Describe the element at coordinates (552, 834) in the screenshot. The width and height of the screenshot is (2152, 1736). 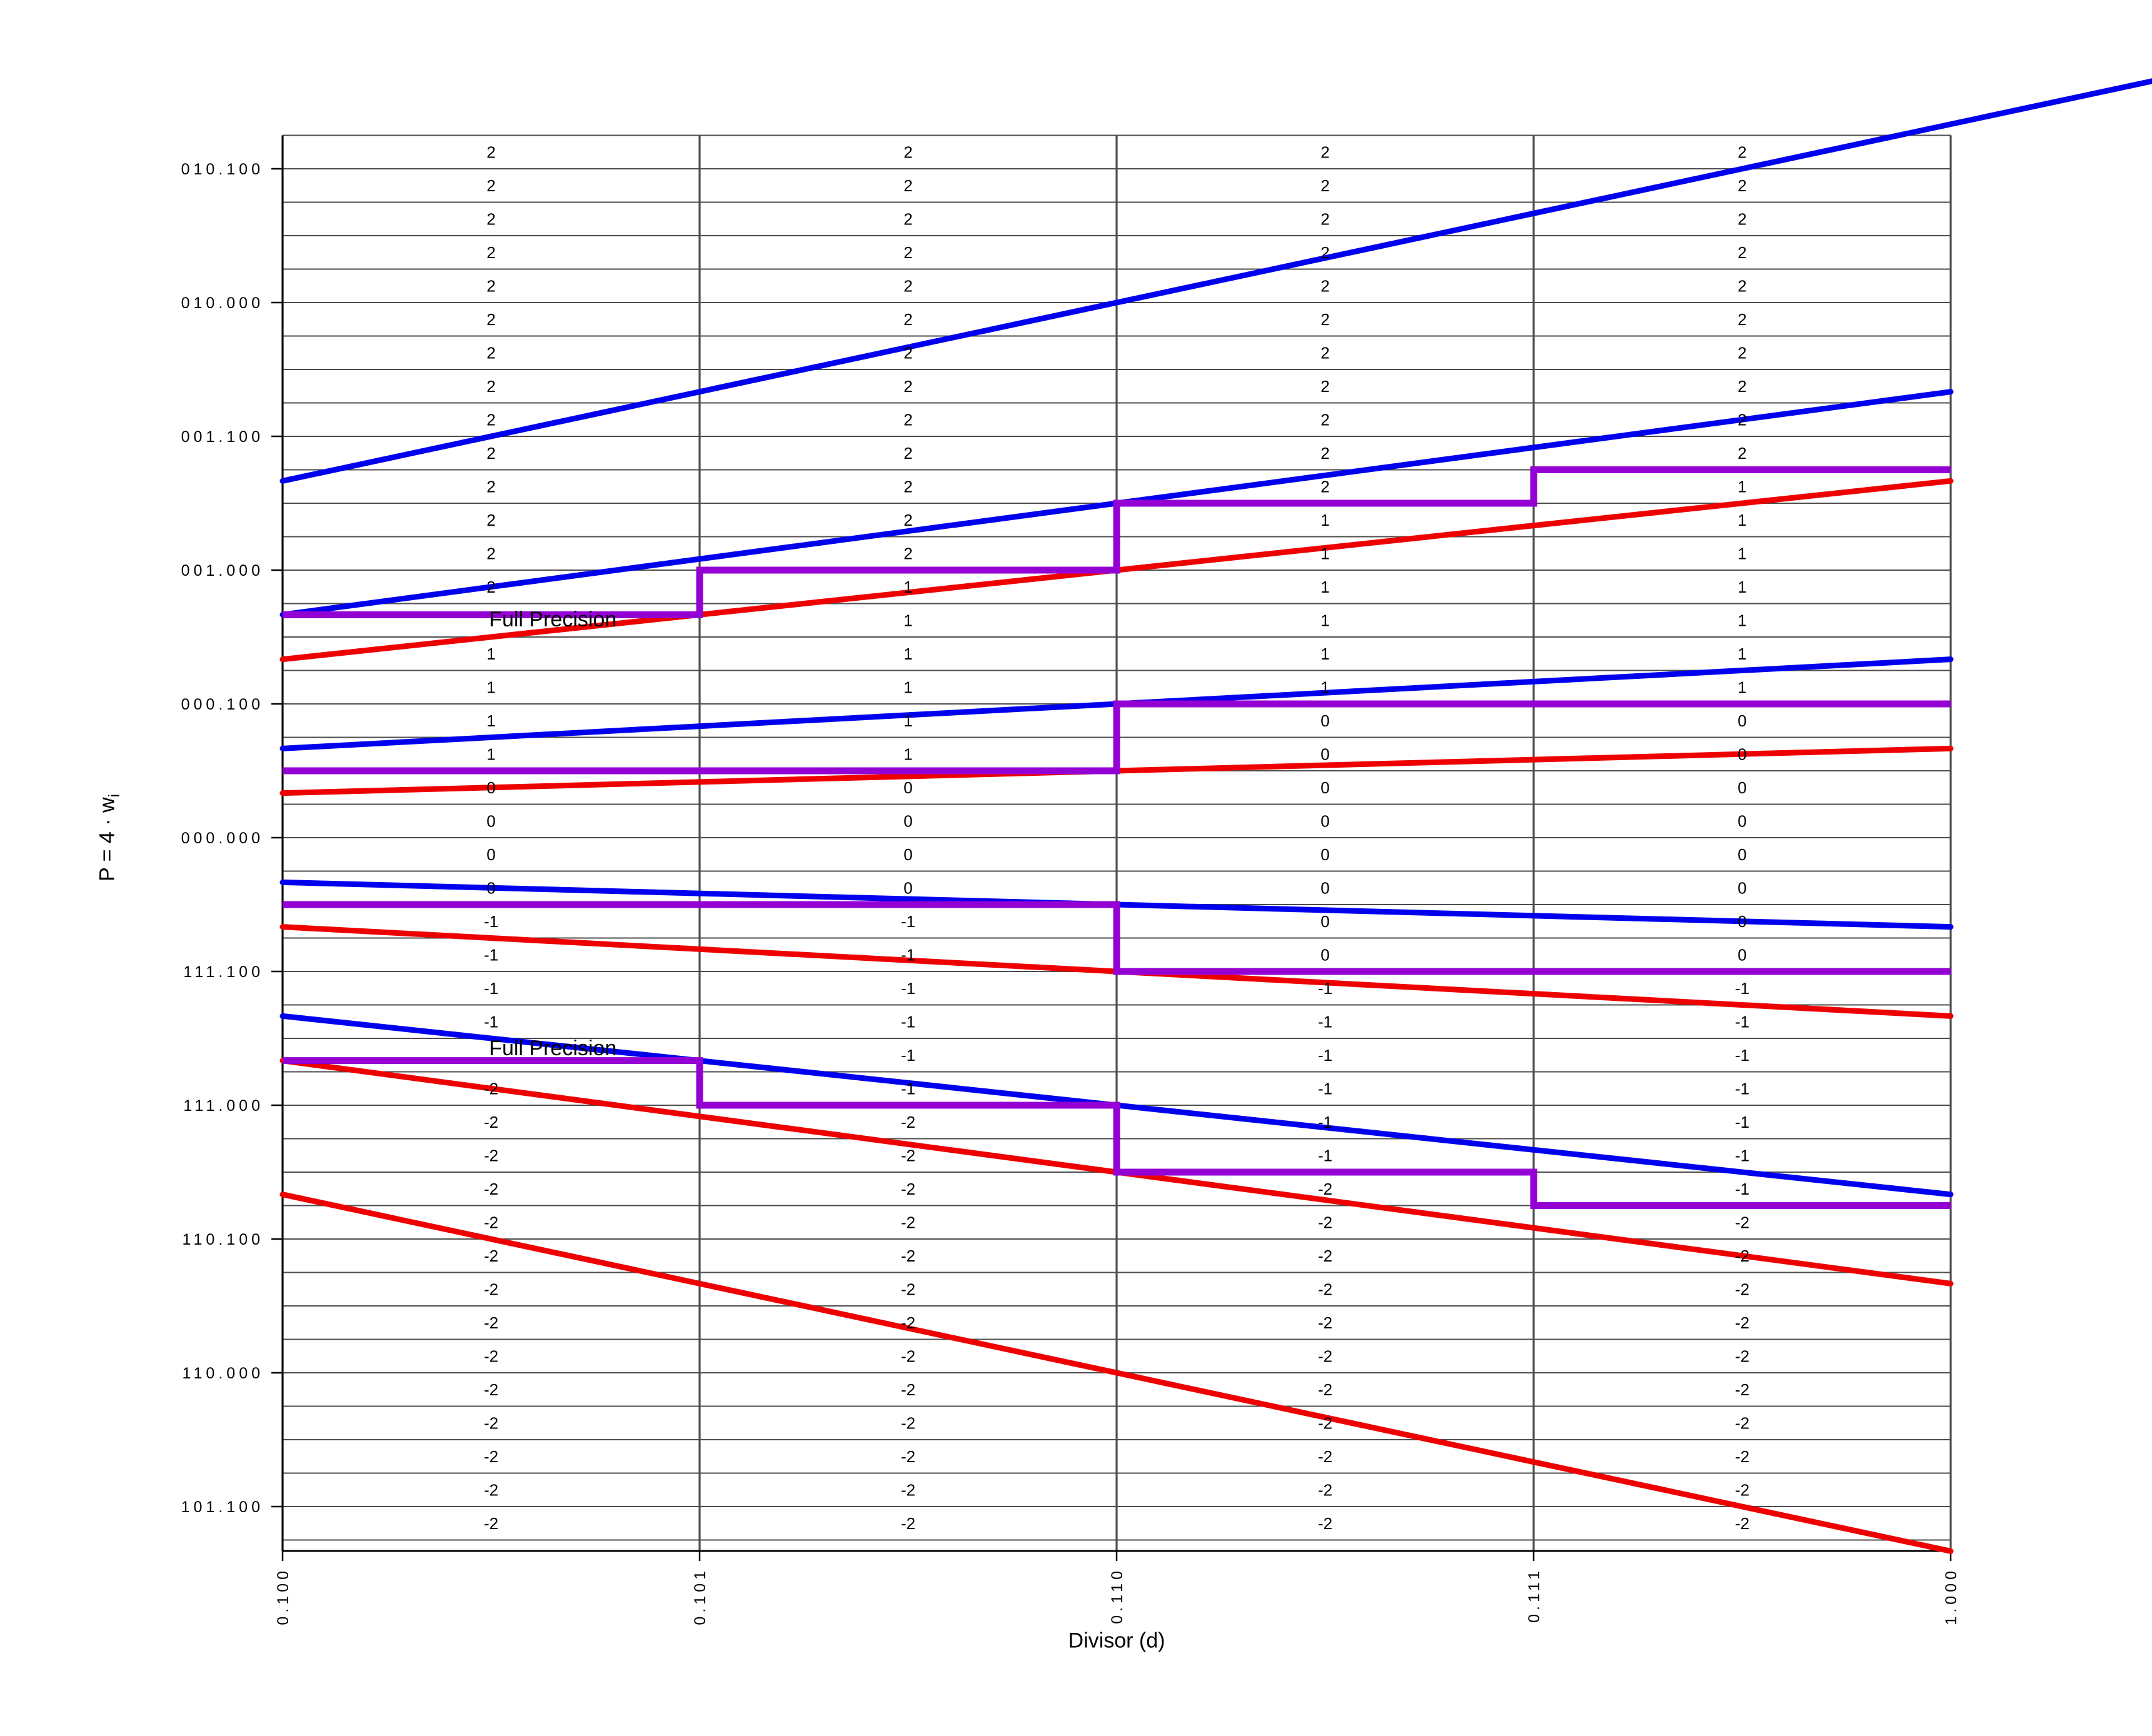
I see `full-precision-labels: Full Precision Full Precision` at that location.